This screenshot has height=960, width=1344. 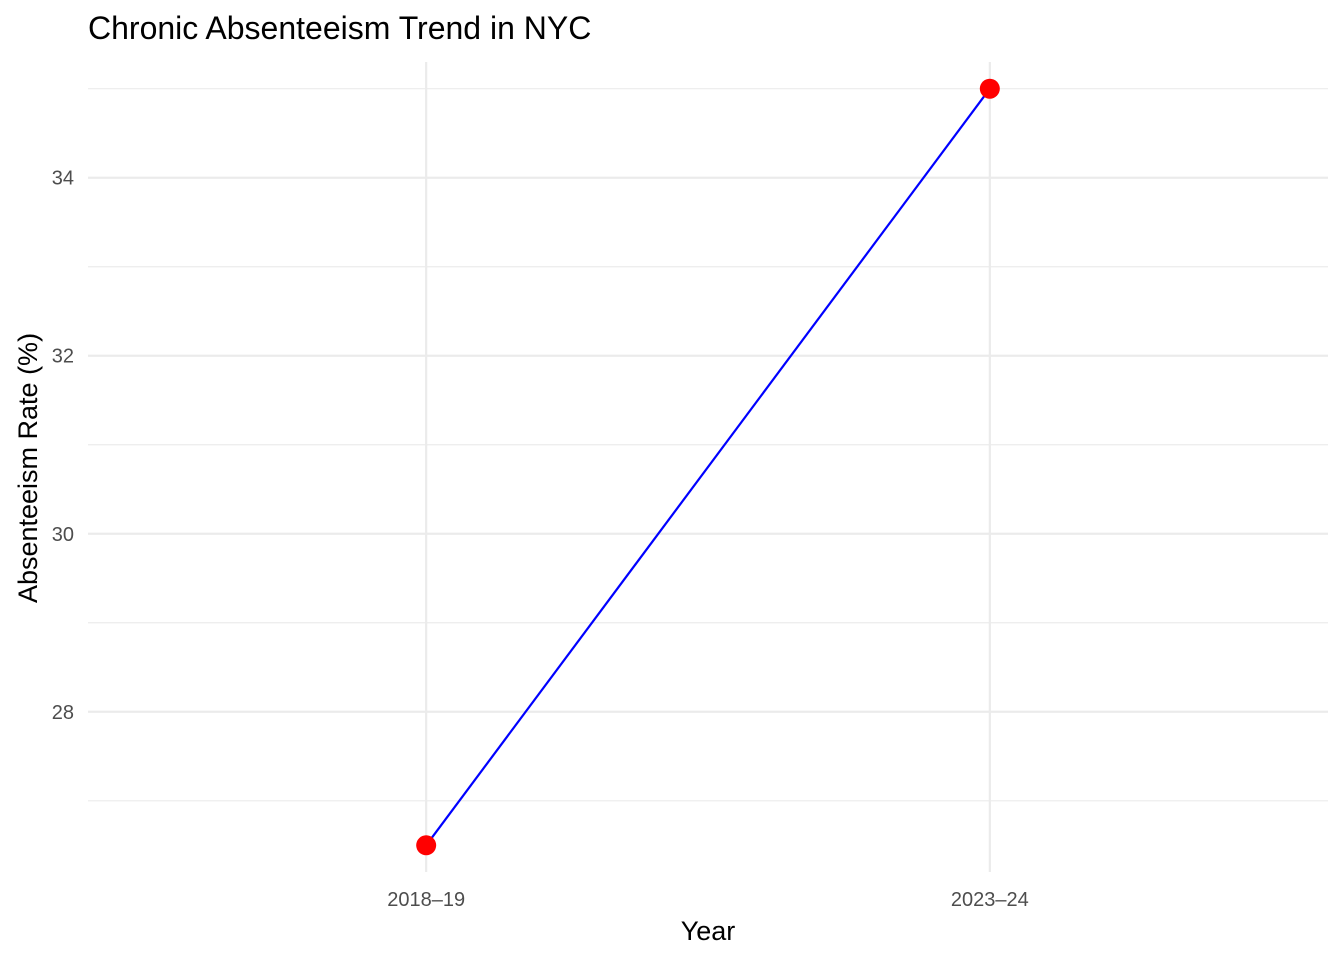 What do you see at coordinates (28, 468) in the screenshot?
I see `y-axis-title: Absenteeism Rate (%)` at bounding box center [28, 468].